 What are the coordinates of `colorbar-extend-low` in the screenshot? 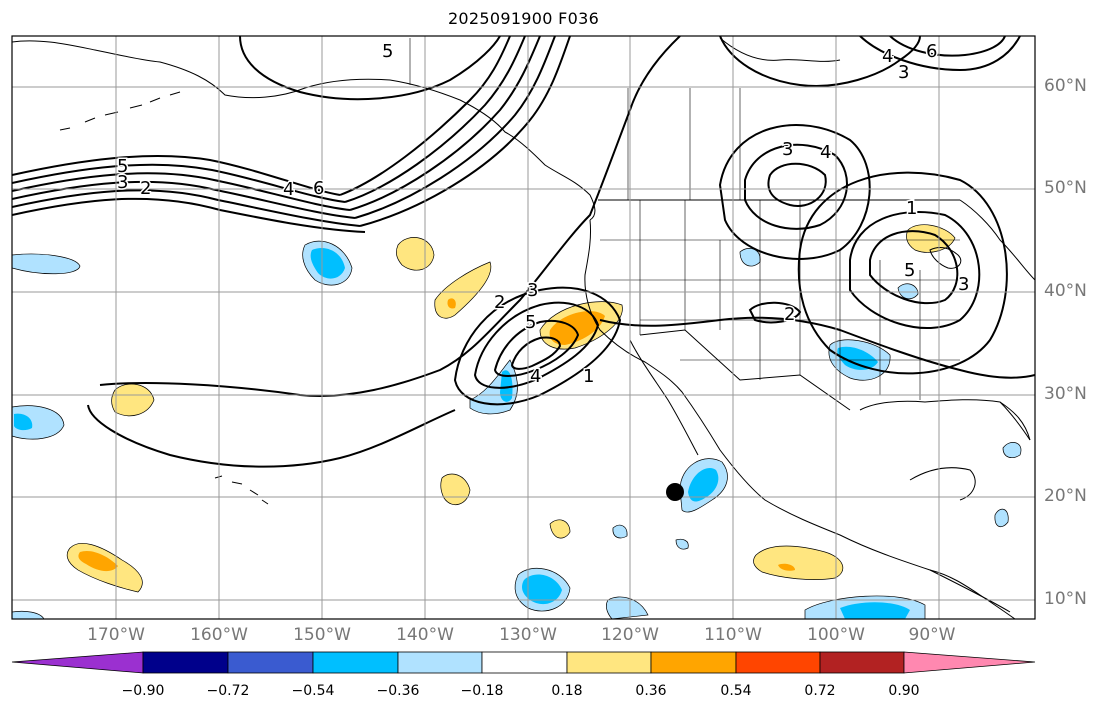 It's located at (77, 662).